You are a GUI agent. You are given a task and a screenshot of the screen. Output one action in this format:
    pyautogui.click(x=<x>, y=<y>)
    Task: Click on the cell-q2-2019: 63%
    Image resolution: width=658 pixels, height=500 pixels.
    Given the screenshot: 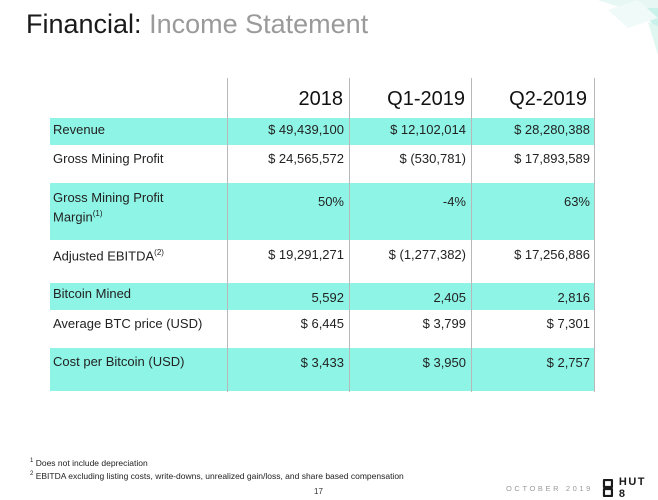 What is the action you would take?
    pyautogui.click(x=576, y=201)
    